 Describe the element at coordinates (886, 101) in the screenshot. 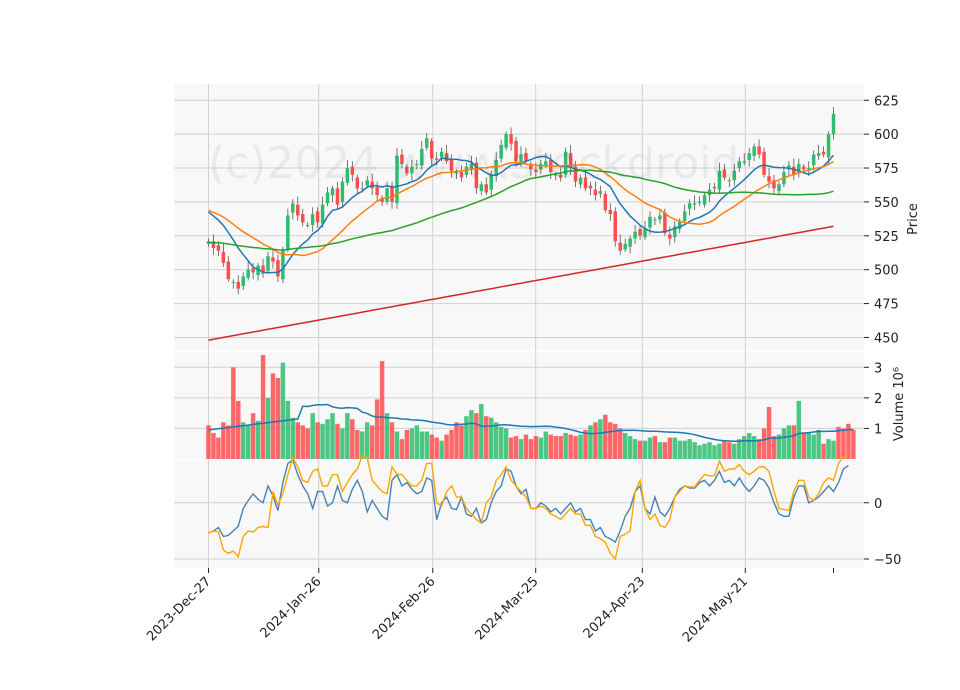

I see `price-tick-label: 625` at that location.